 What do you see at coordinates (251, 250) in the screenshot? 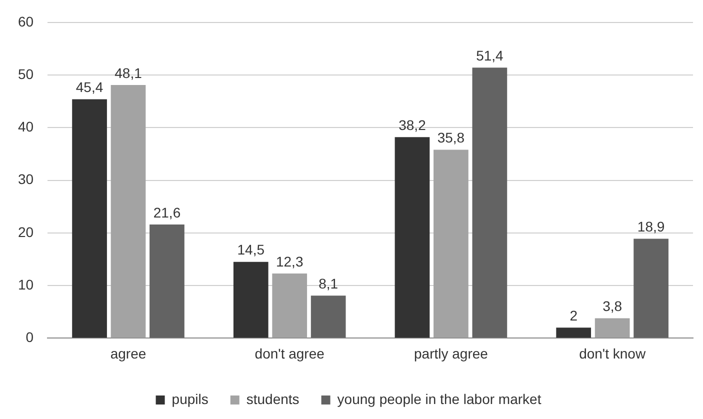
I see `data-label: 14,5` at bounding box center [251, 250].